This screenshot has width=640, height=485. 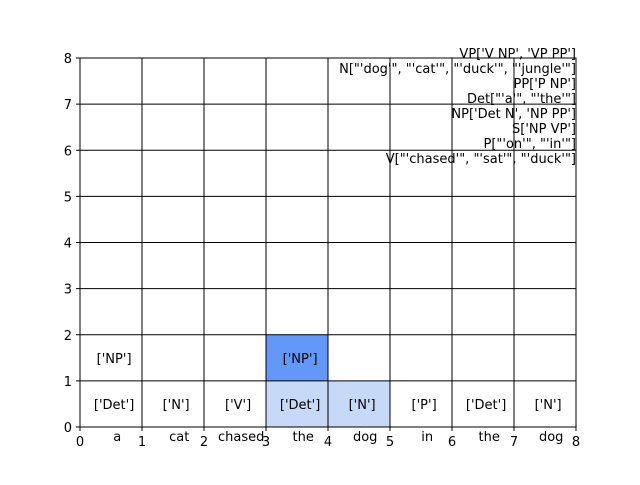 I want to click on y-tick-label: 8, so click(x=68, y=59).